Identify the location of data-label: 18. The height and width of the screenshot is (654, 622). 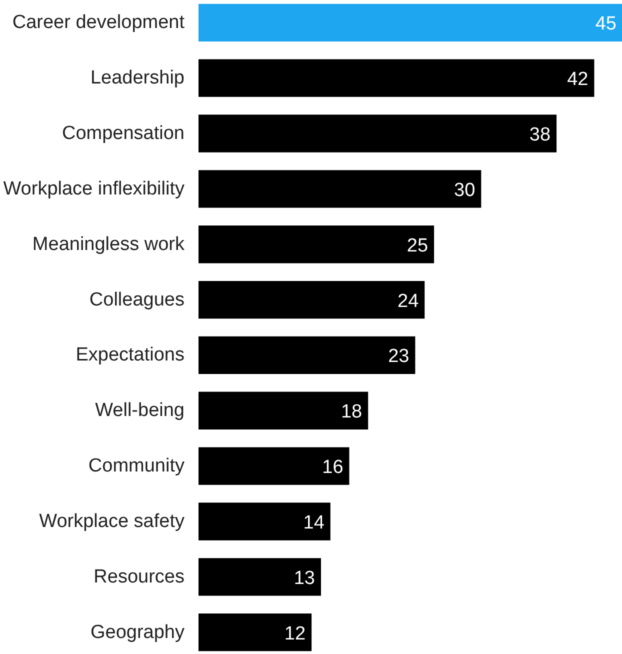
(351, 412).